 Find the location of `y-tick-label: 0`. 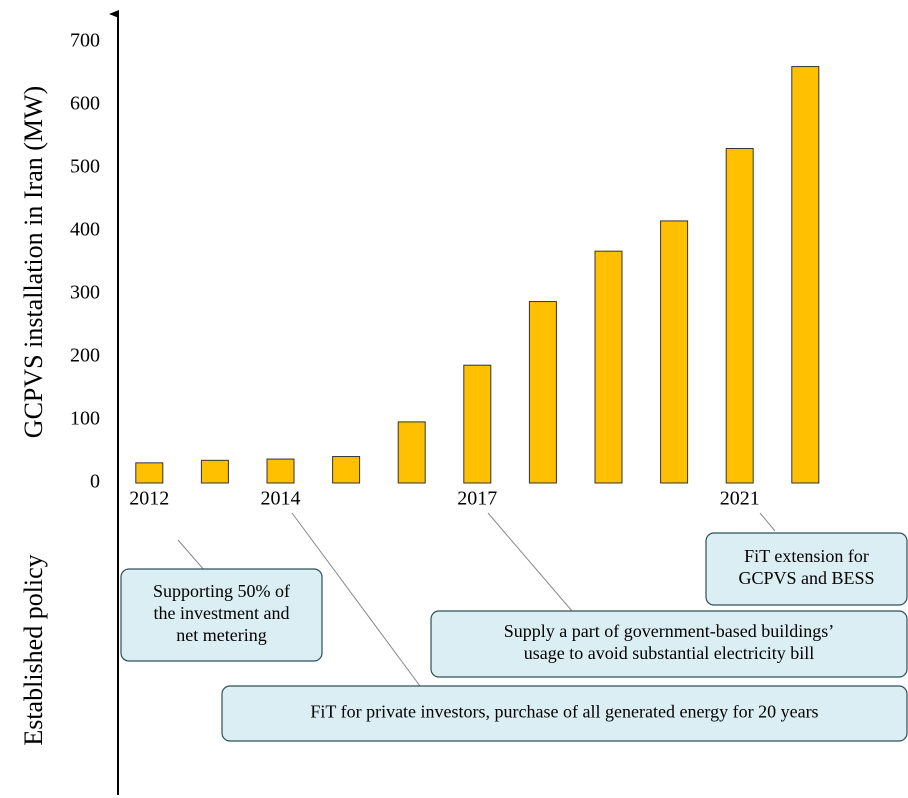

y-tick-label: 0 is located at coordinates (95, 482).